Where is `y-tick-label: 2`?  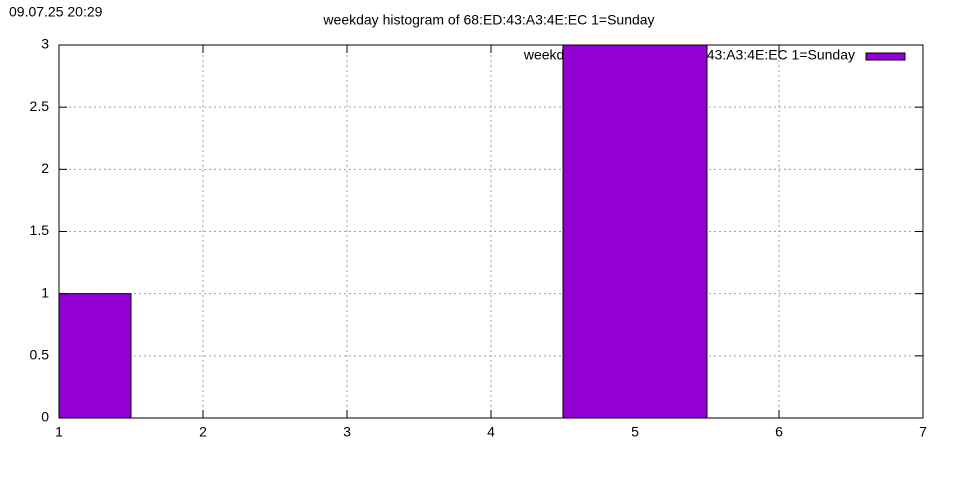
y-tick-label: 2 is located at coordinates (45, 168).